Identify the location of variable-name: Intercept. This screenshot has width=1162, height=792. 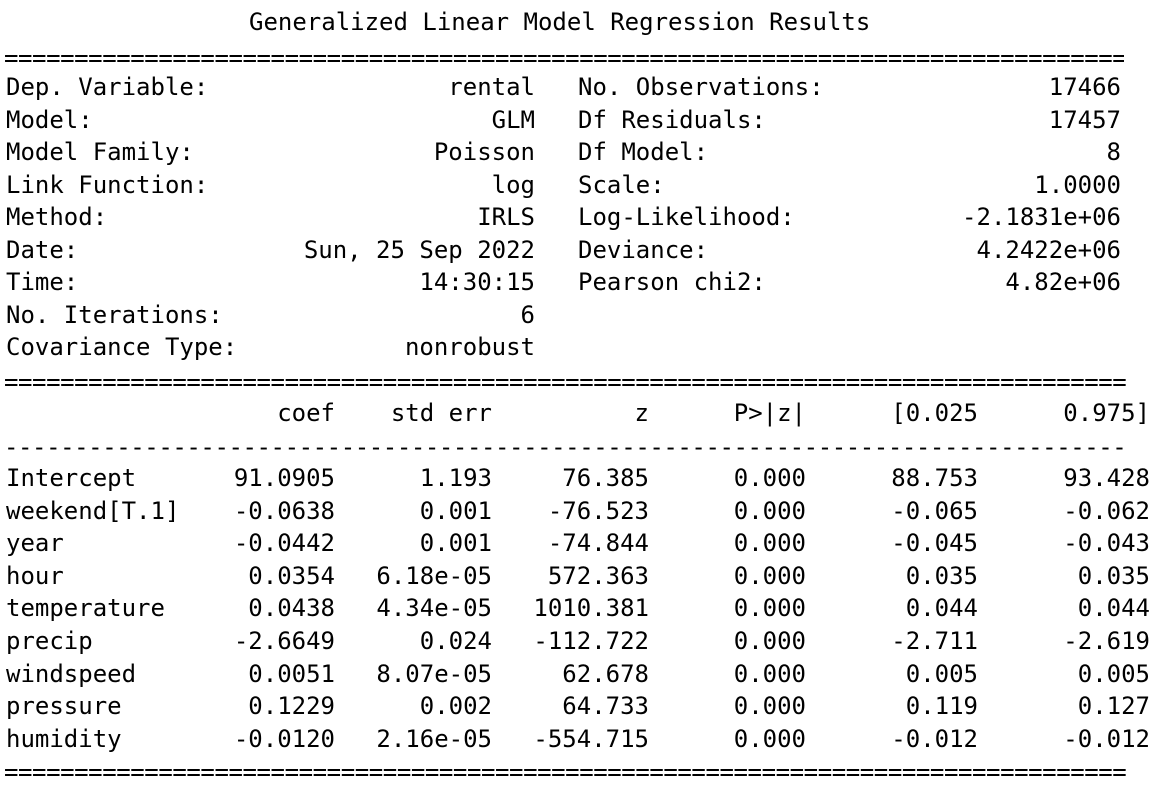
(71, 478).